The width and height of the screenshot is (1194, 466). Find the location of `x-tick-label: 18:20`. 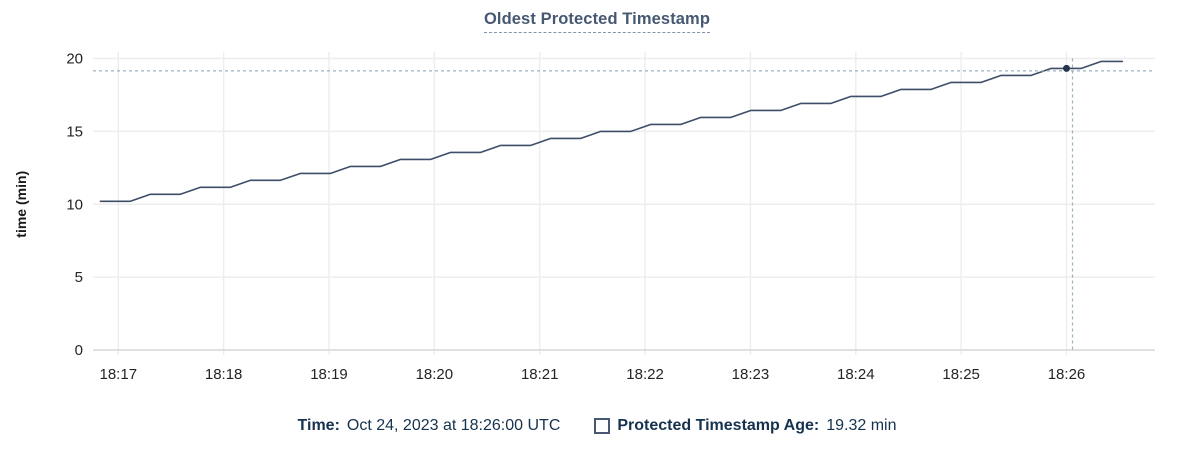

x-tick-label: 18:20 is located at coordinates (435, 374).